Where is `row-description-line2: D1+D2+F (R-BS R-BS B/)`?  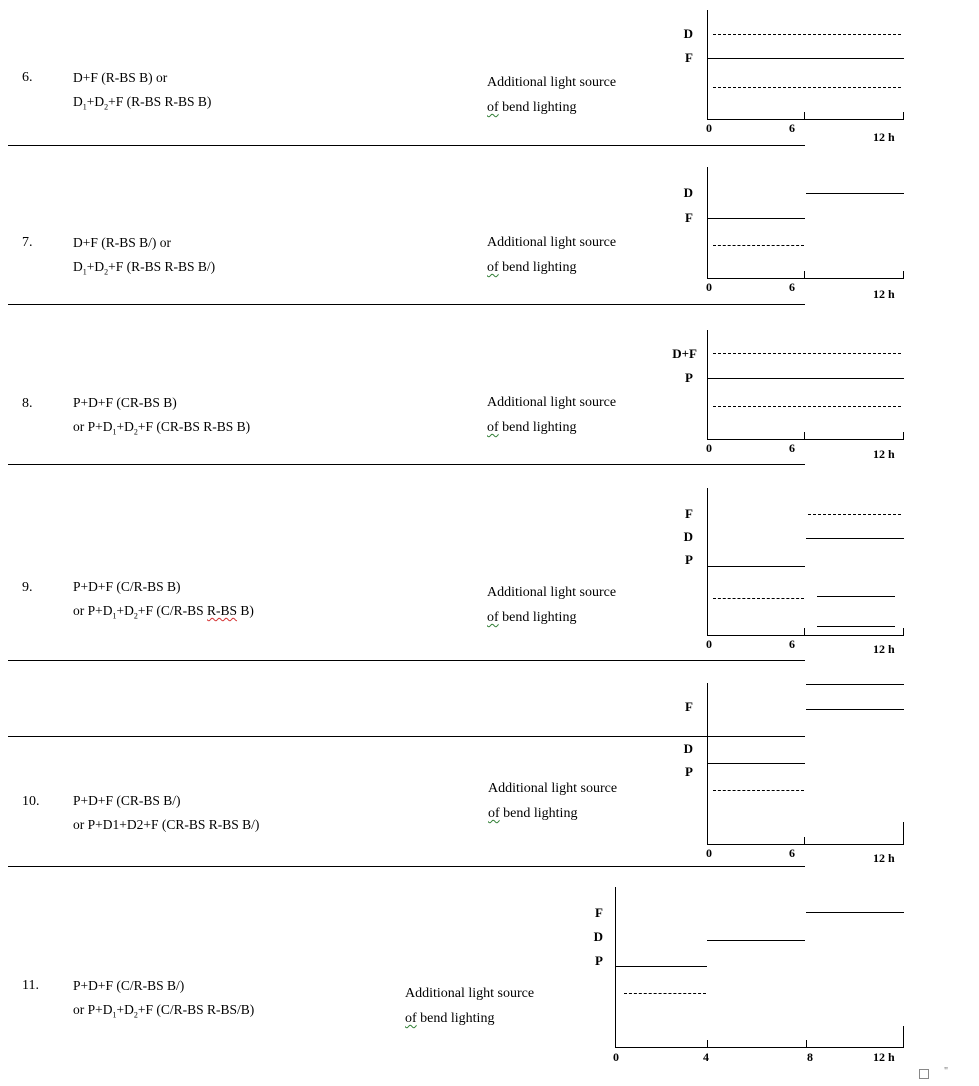 row-description-line2: D1+D2+F (R-BS R-BS B/) is located at coordinates (144, 268).